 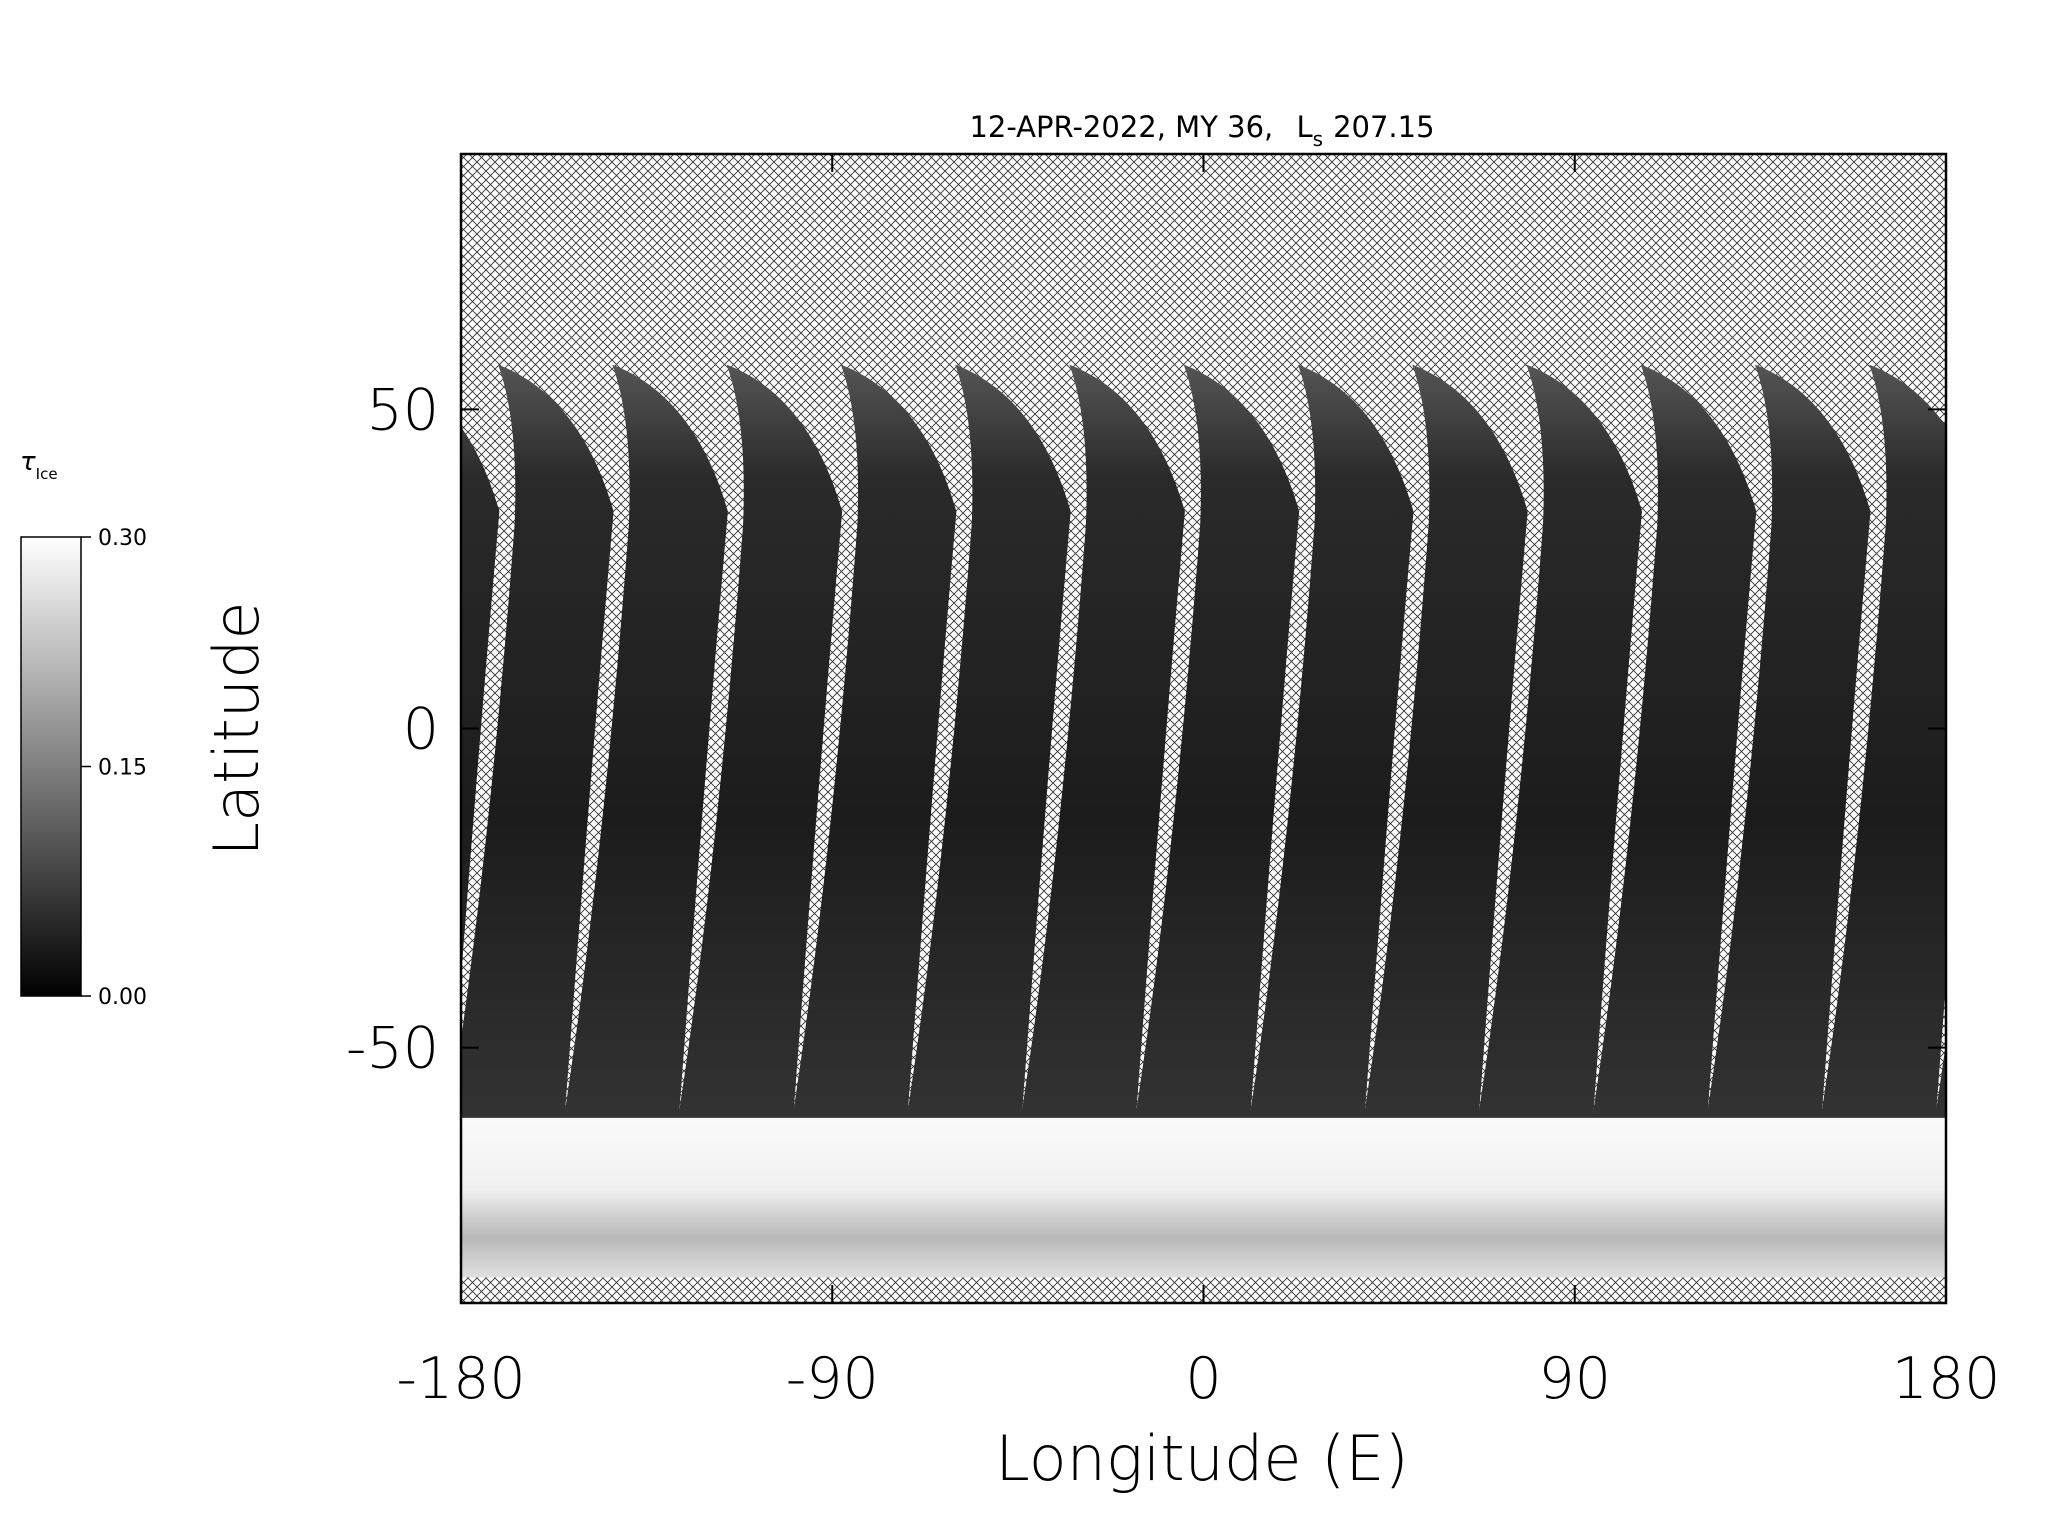 I want to click on chart-title: 12-APR-2022, MY 36, Ls 207.15, so click(x=1201, y=130).